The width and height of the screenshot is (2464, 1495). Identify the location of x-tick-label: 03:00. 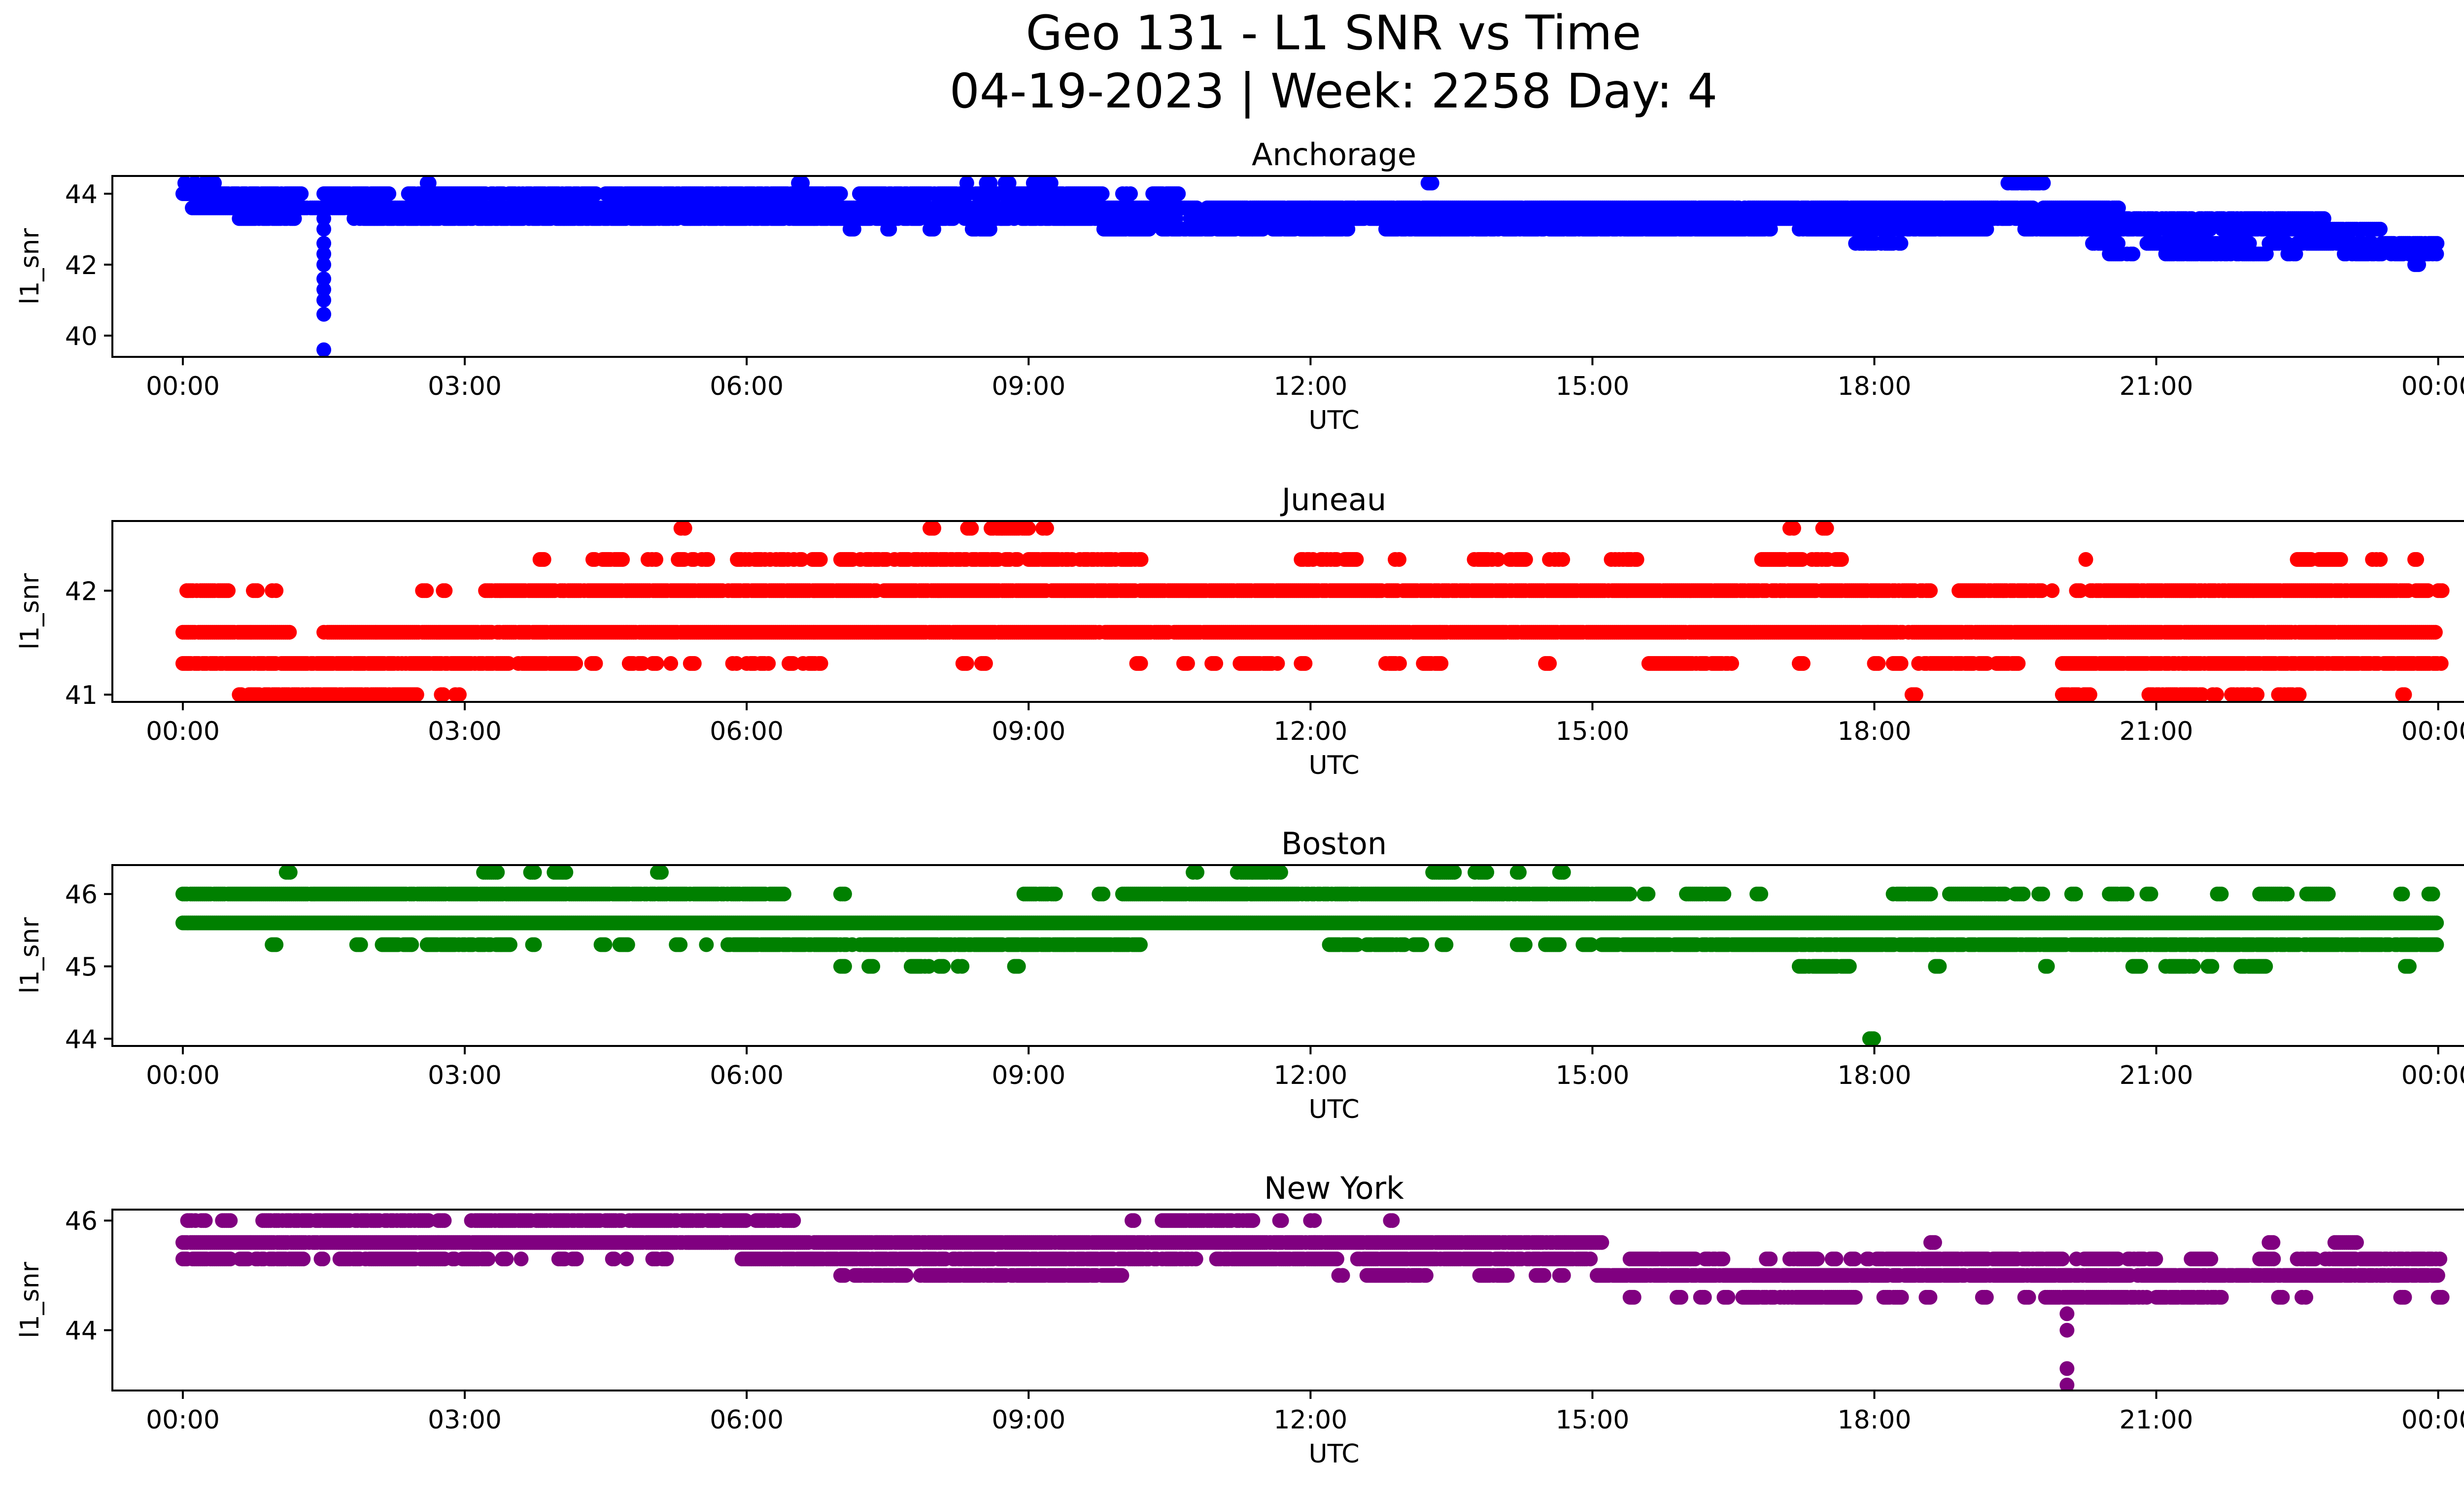
(465, 386).